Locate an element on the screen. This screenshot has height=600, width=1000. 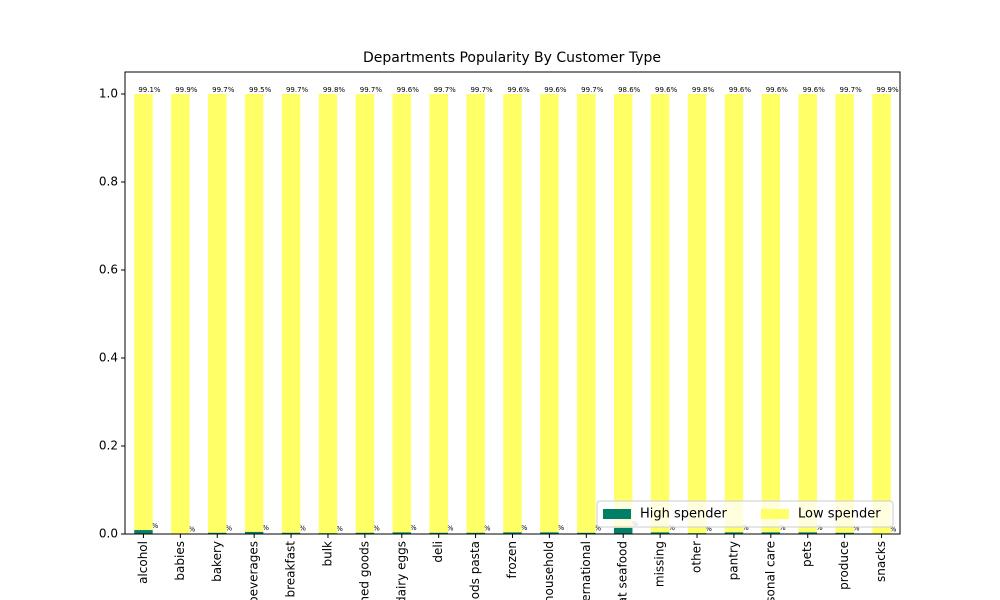
value-label: 99.5% is located at coordinates (260, 90).